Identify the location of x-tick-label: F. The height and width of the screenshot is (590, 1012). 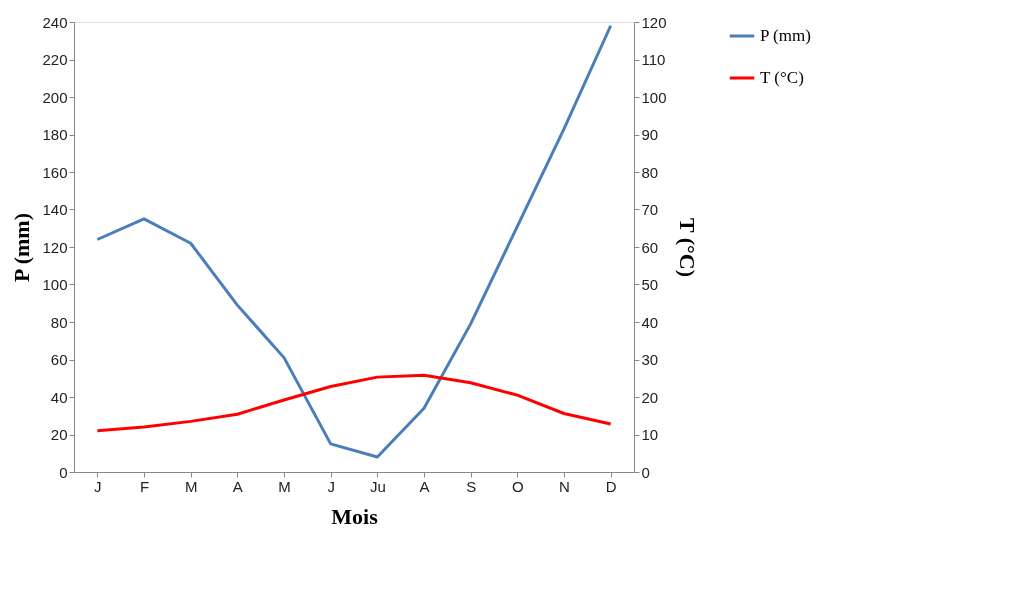
(144, 486).